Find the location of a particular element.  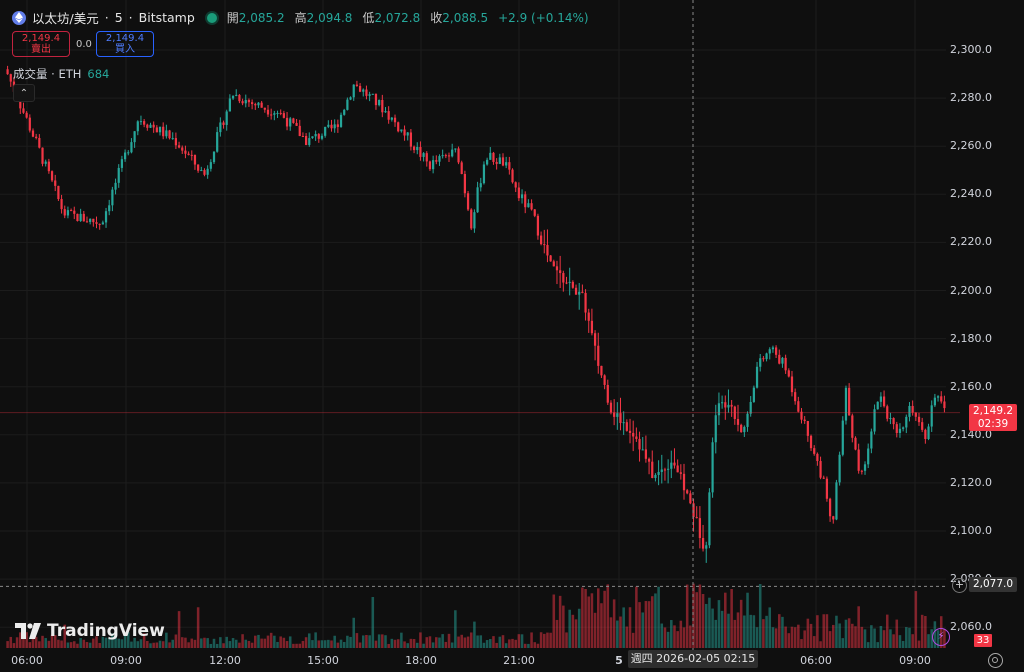

time-tick-label: 09:00 is located at coordinates (126, 660).